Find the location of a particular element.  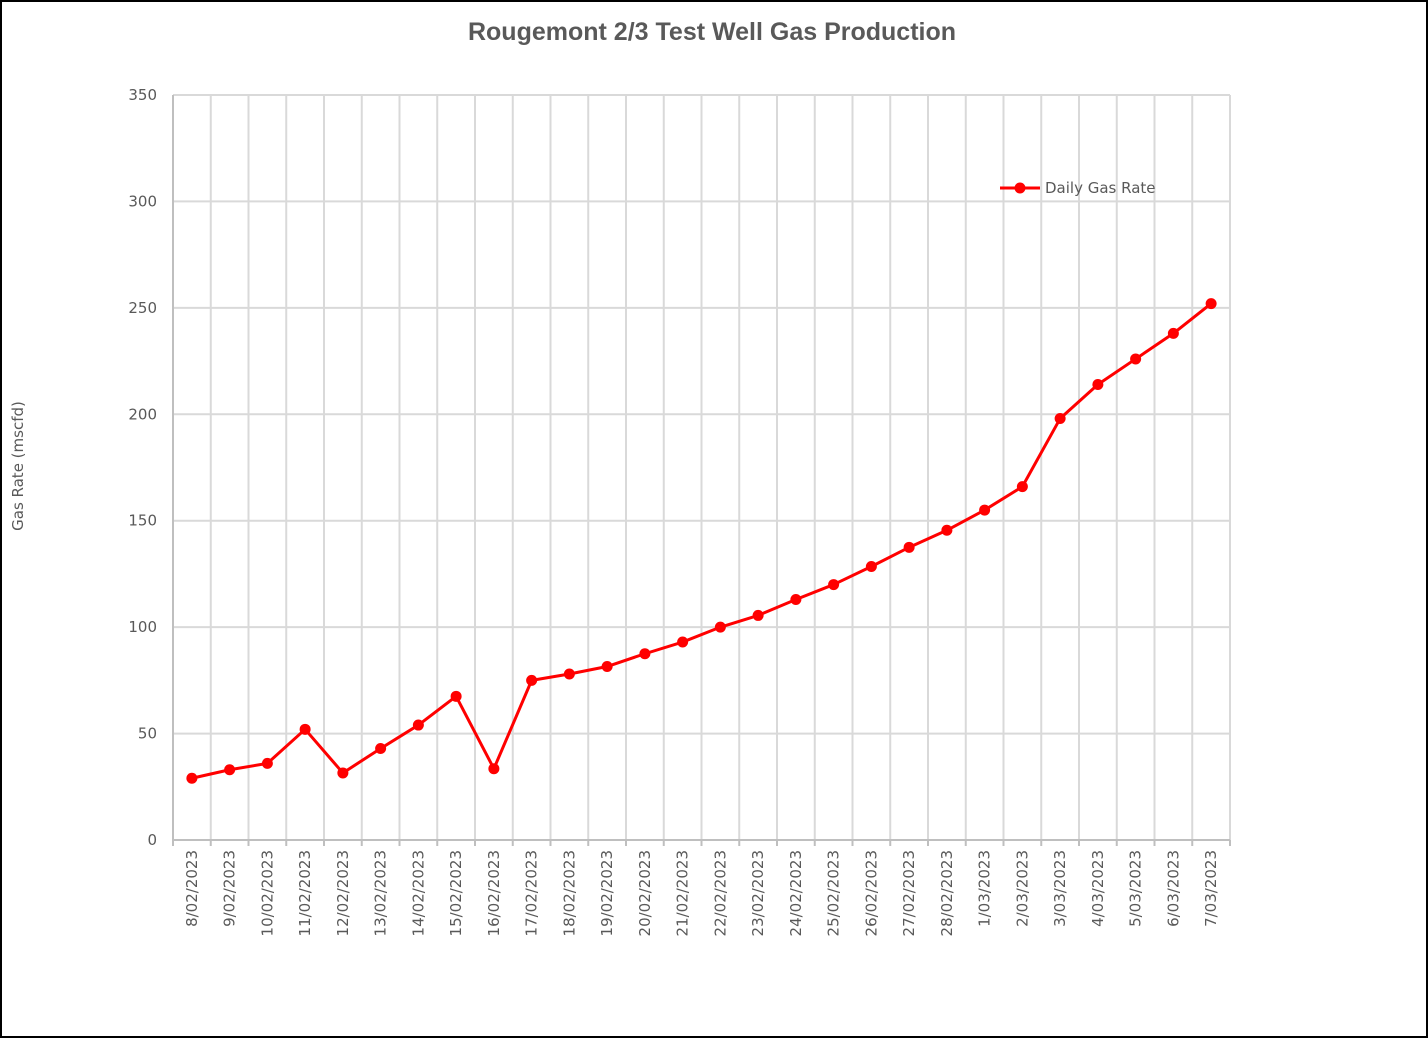

x-tick-label: 22/02/2023 is located at coordinates (720, 893).